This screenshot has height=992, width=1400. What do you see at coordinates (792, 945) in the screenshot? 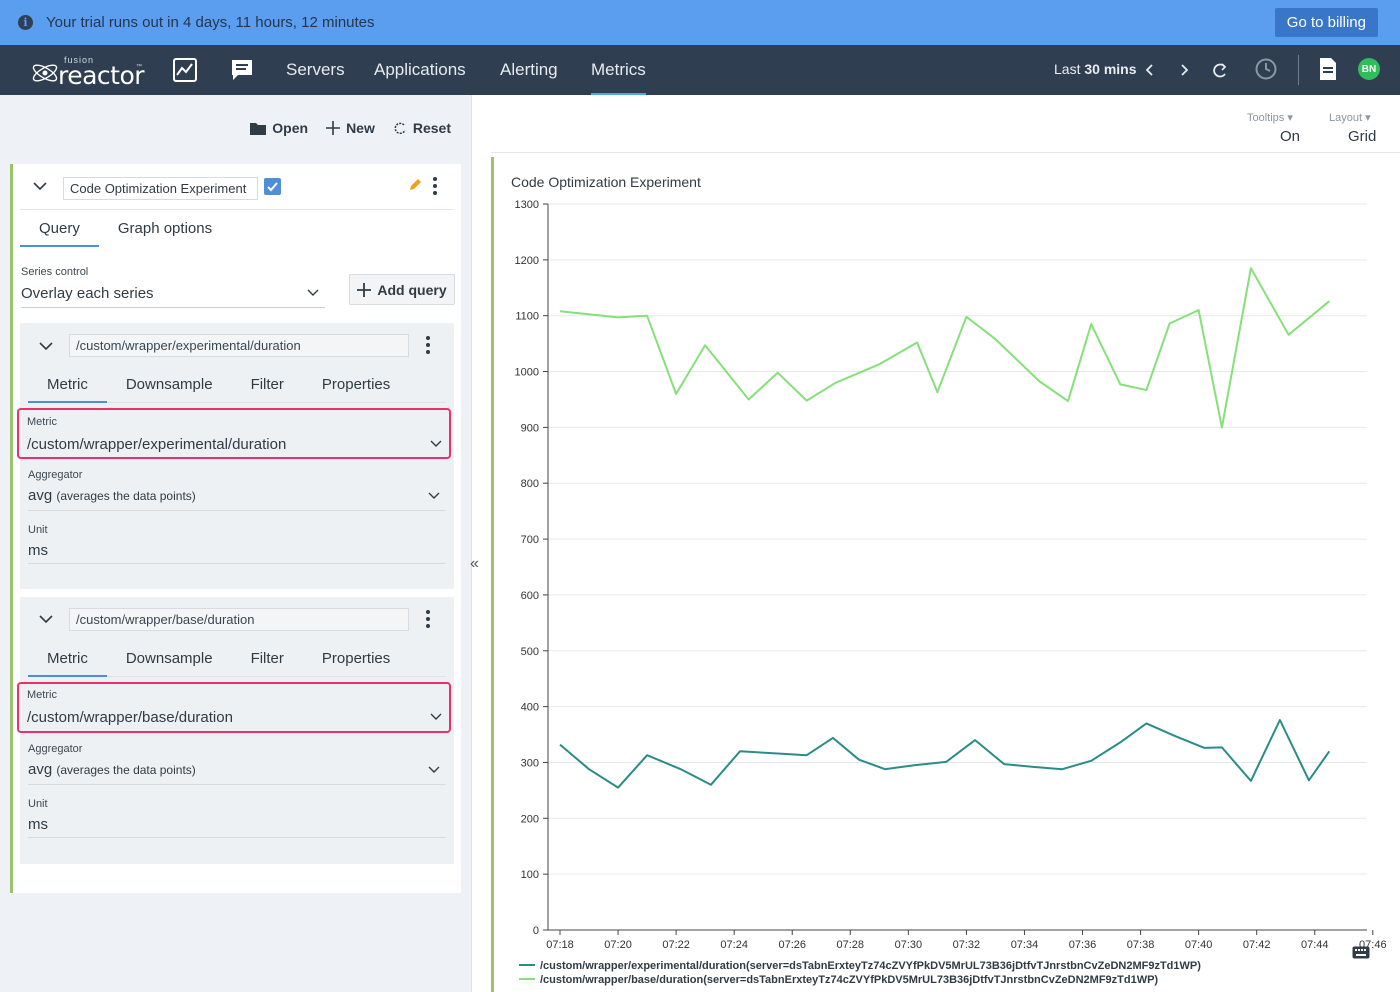
I see `x-tick-label: 07:26` at bounding box center [792, 945].